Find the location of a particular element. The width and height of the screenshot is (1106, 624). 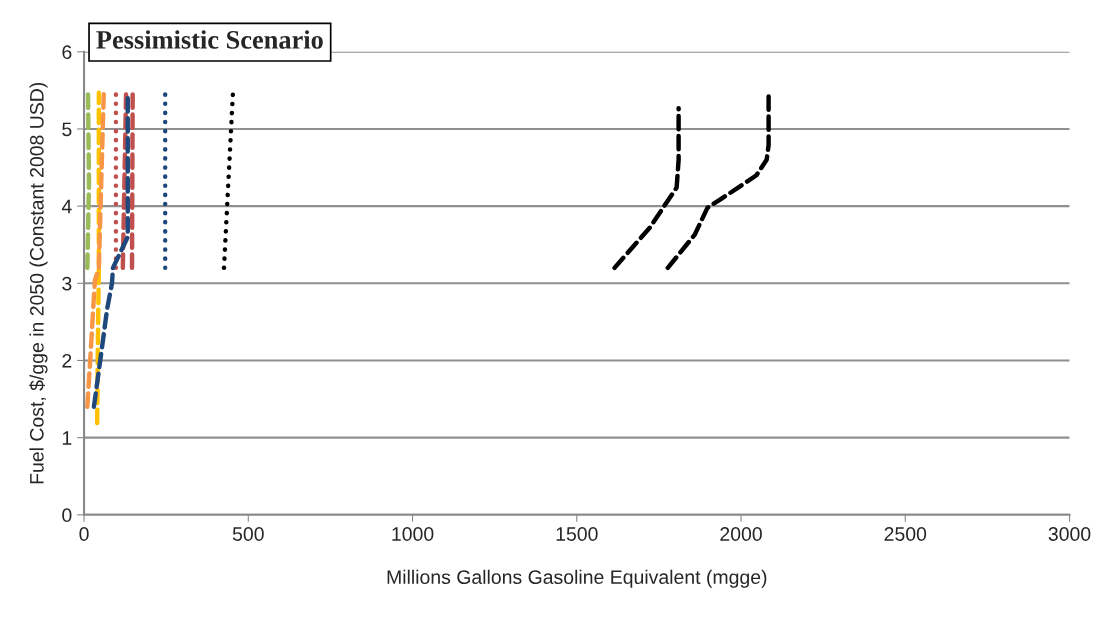

y-tick-label: 5 is located at coordinates (67, 129).